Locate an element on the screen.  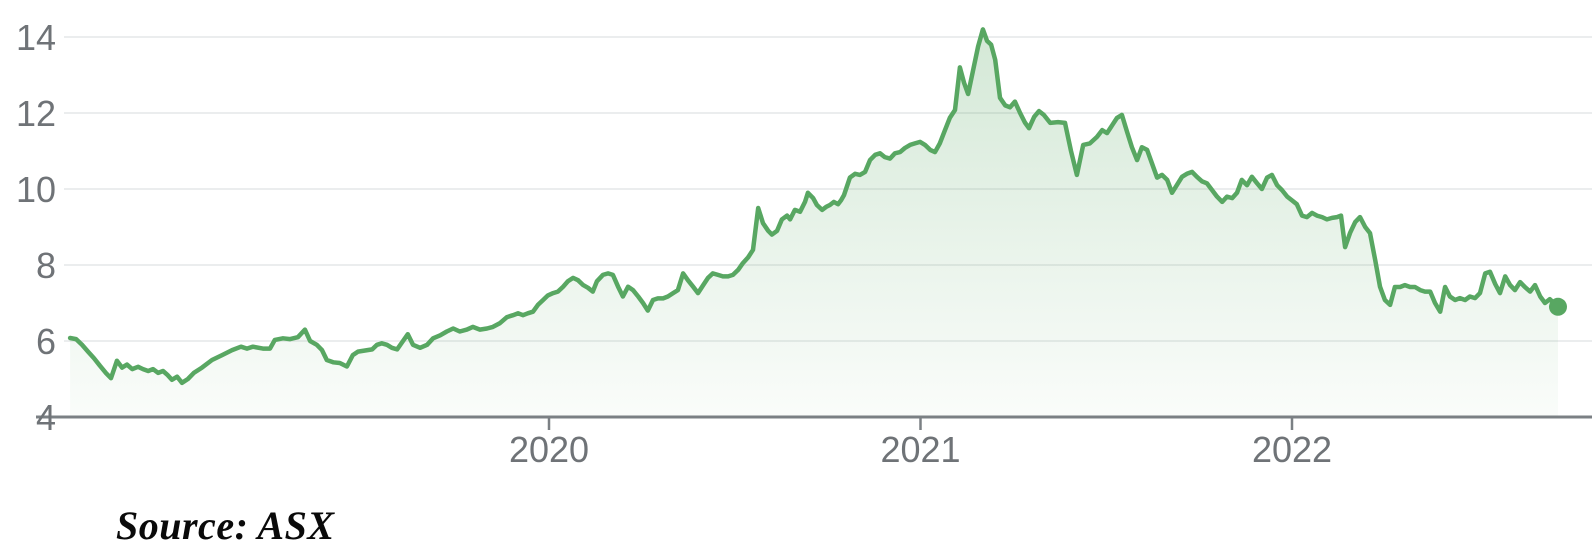
y-axis-label-8: 8 is located at coordinates (46, 265).